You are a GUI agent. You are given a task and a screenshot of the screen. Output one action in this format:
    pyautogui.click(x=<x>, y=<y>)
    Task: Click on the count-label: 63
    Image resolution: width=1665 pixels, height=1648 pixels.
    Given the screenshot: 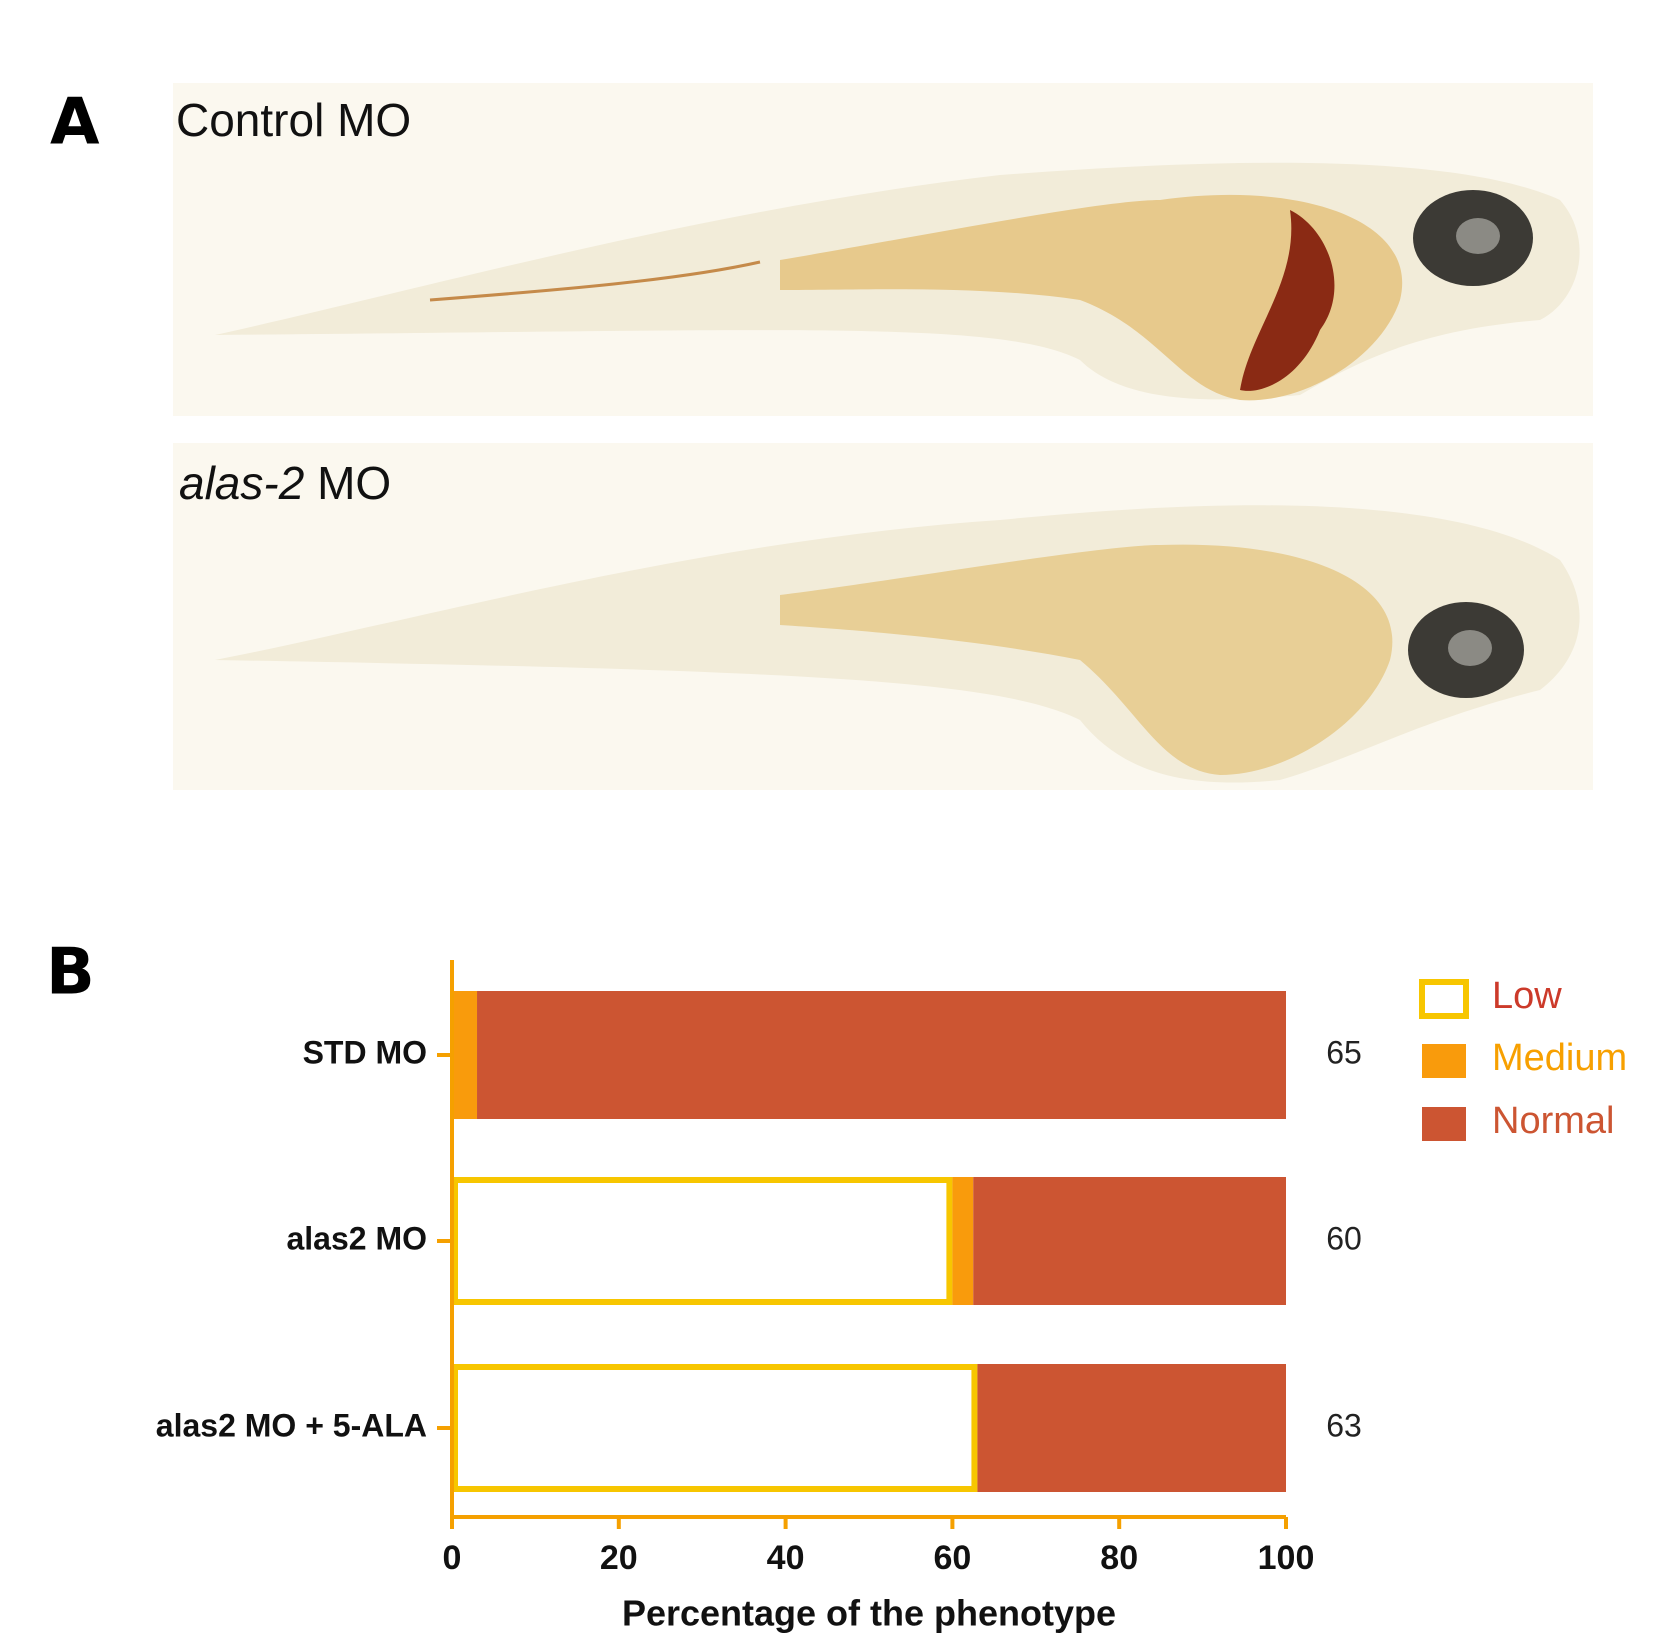 What is the action you would take?
    pyautogui.click(x=1344, y=1425)
    